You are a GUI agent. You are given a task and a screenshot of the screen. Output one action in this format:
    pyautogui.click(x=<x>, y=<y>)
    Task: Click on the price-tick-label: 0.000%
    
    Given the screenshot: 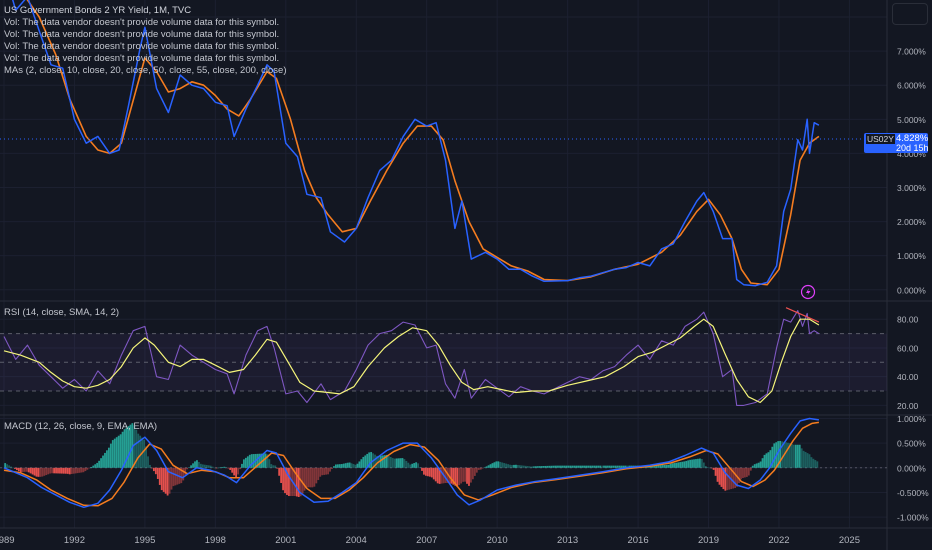 What is the action you would take?
    pyautogui.click(x=911, y=468)
    